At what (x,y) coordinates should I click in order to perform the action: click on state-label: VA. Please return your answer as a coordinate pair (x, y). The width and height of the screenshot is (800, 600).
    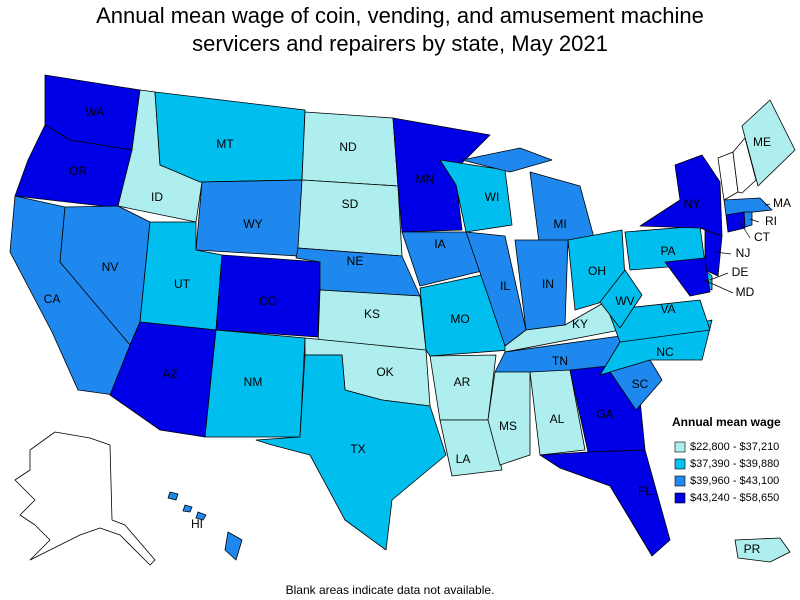
    Looking at the image, I should click on (667, 309).